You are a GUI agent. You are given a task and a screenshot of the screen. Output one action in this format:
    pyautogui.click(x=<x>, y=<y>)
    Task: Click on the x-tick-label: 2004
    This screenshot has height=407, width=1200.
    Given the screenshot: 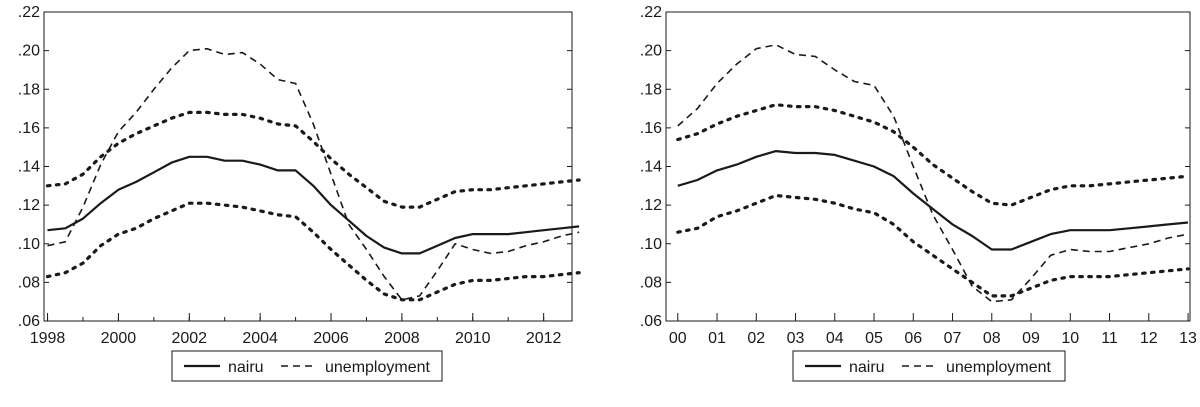 What is the action you would take?
    pyautogui.click(x=260, y=338)
    